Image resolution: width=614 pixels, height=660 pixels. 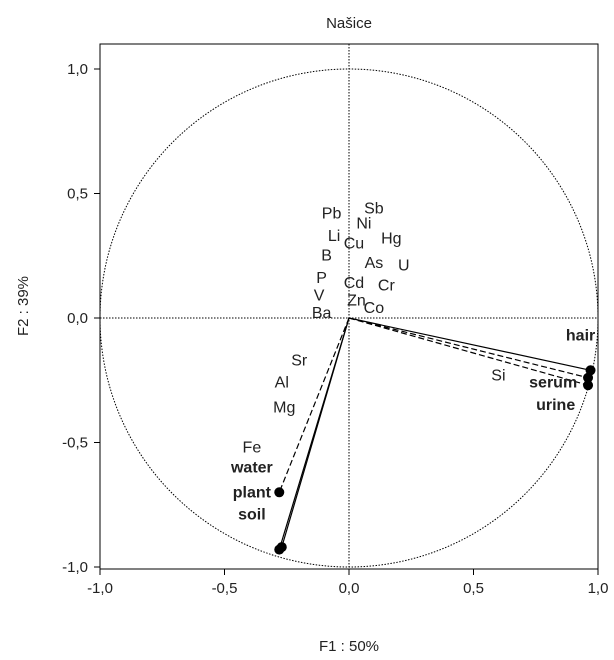 I want to click on variable-label: V, so click(x=319, y=296).